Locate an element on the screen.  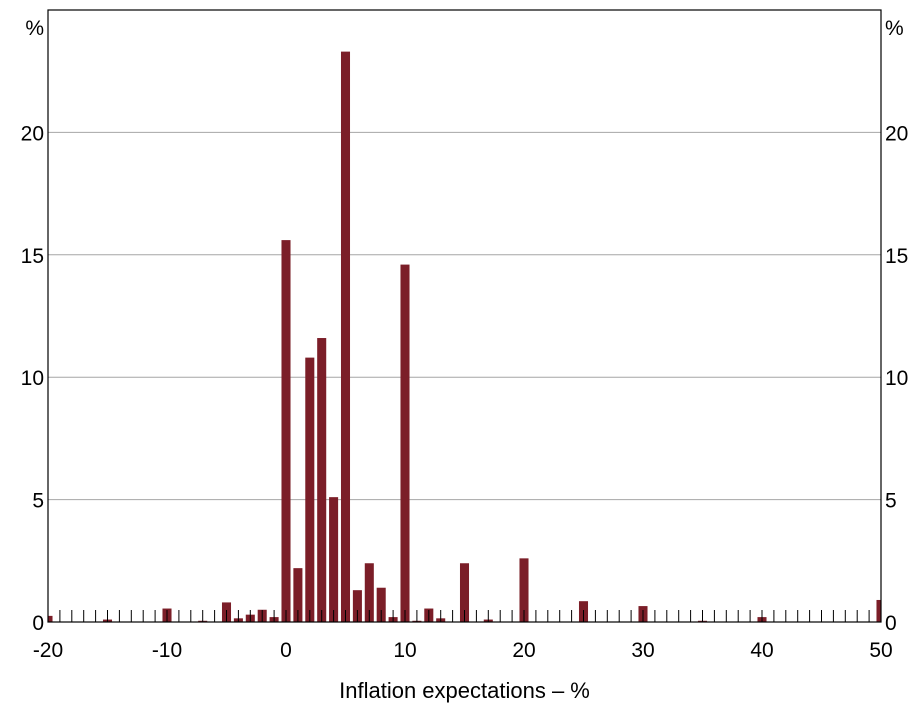
minor-ticks is located at coordinates (464, 616).